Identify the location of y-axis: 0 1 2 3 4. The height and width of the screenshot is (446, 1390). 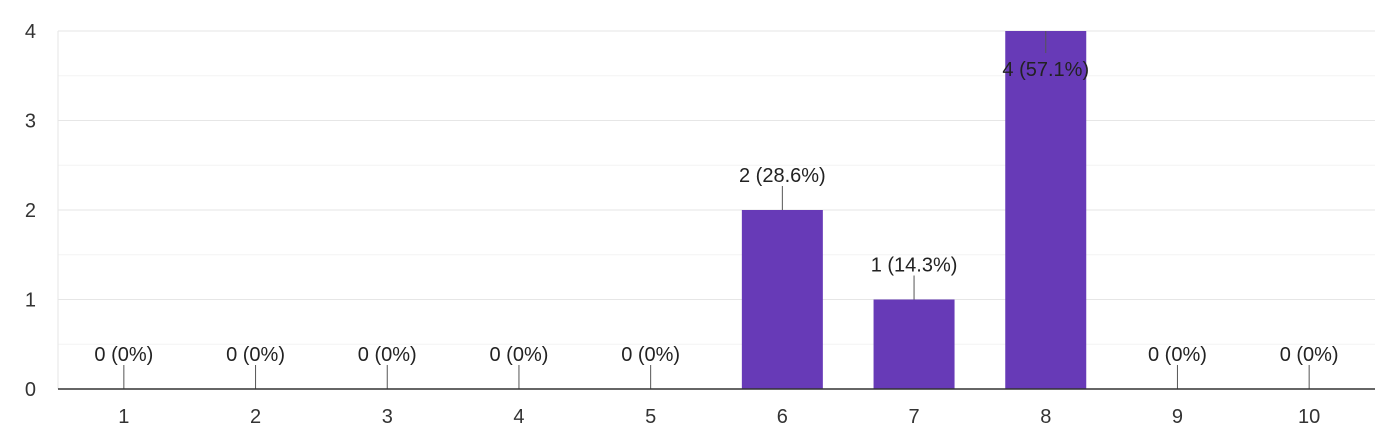
(30, 211).